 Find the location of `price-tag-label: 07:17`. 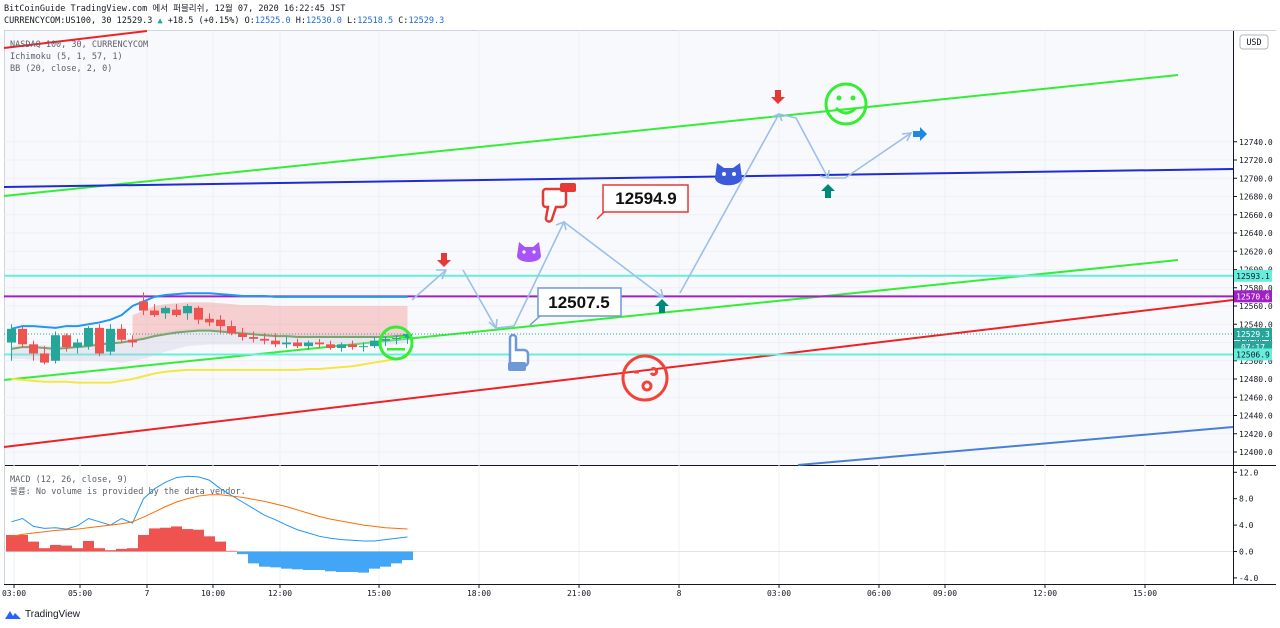

price-tag-label: 07:17 is located at coordinates (1253, 347).